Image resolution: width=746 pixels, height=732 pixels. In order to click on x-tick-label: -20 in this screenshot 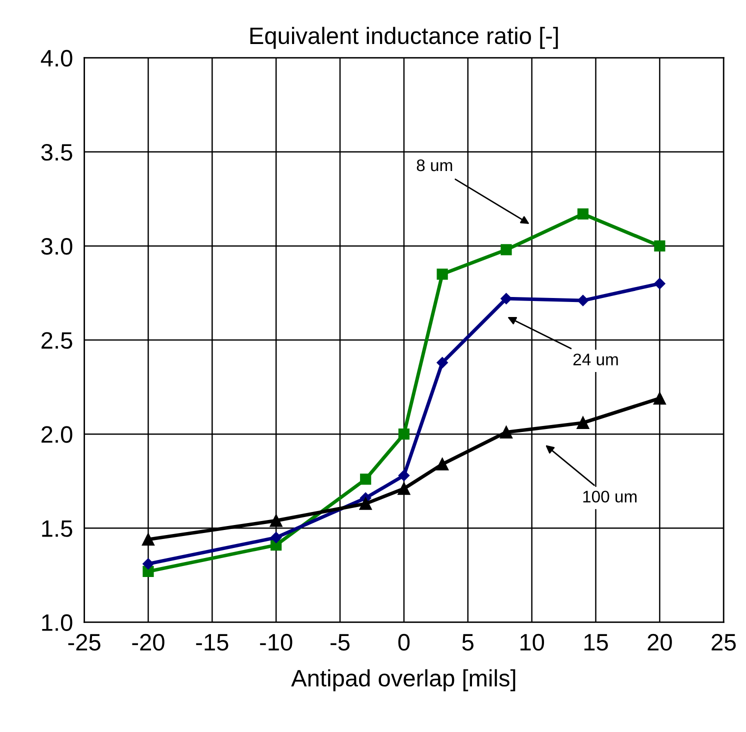, I will do `click(148, 642)`.